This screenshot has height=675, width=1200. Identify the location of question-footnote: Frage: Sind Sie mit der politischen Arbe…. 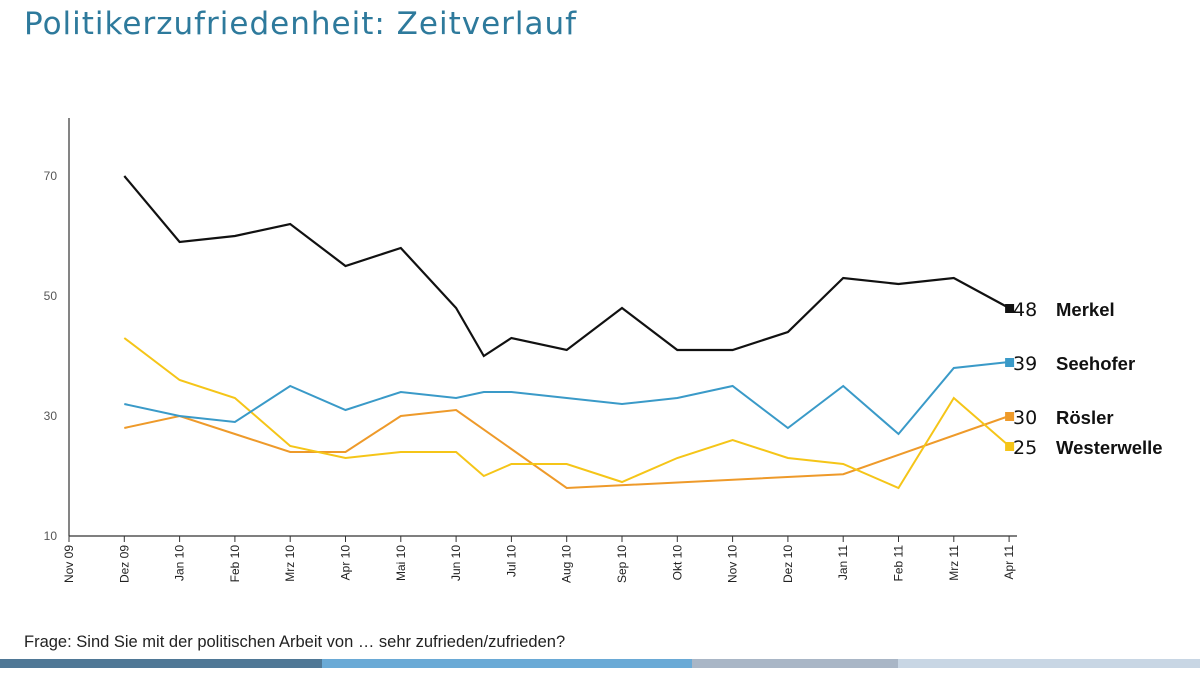
(295, 642).